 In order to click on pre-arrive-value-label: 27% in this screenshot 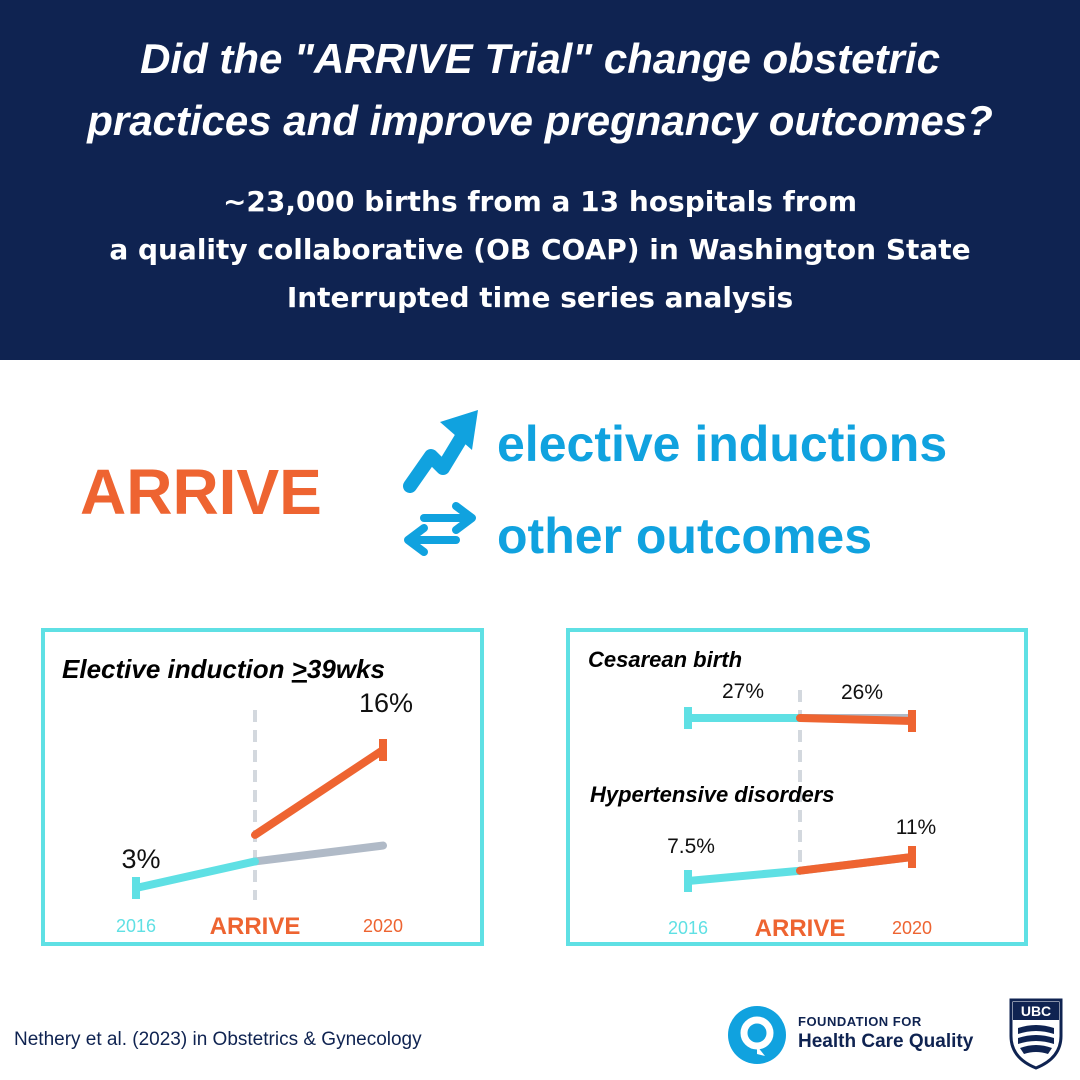, I will do `click(743, 691)`.